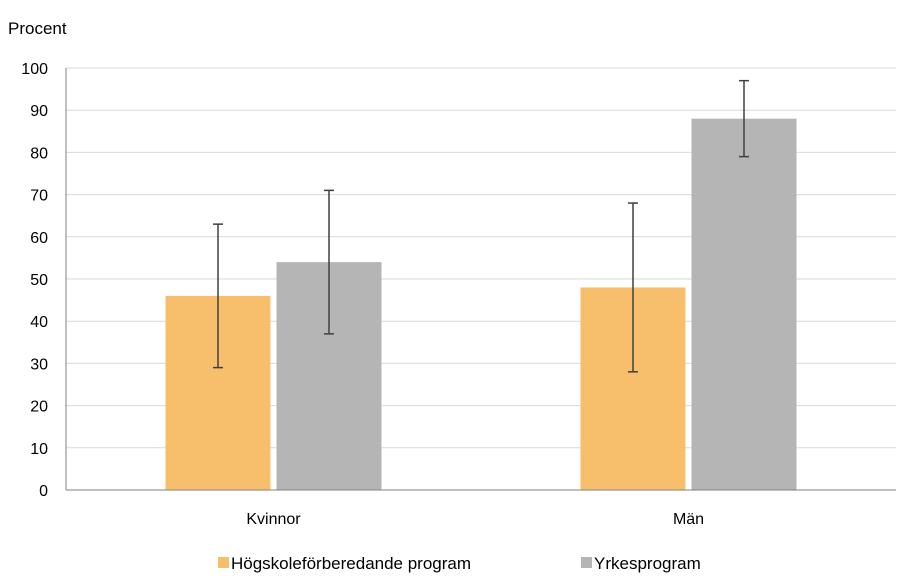  I want to click on legend: Högskoleförberedande program Yrkesprogram, so click(459, 563).